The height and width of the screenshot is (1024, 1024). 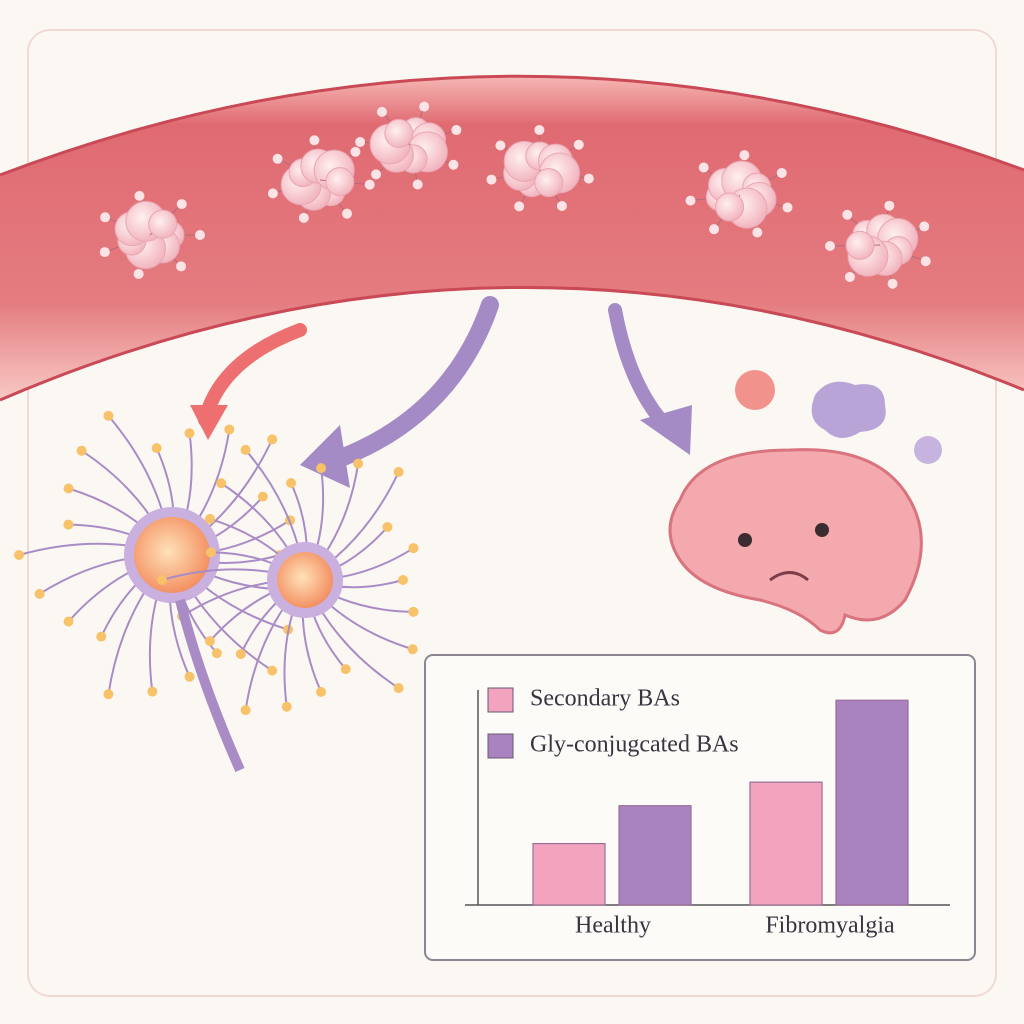 I want to click on brain, so click(x=795, y=541).